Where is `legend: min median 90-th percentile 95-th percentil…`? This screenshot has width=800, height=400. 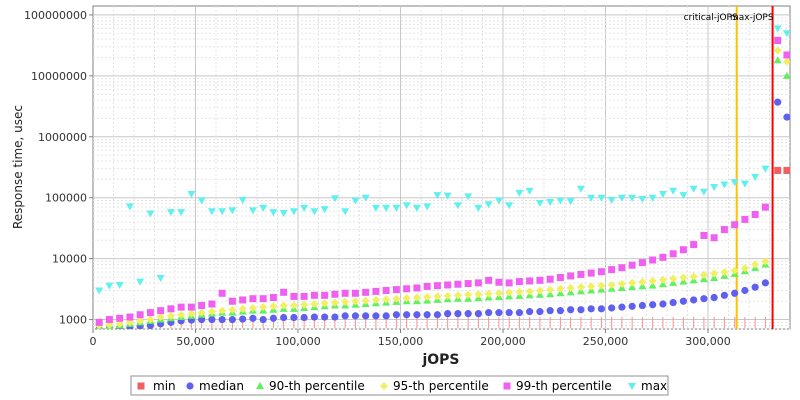
legend: min median 90-th percentile 95-th percentil… is located at coordinates (399, 385).